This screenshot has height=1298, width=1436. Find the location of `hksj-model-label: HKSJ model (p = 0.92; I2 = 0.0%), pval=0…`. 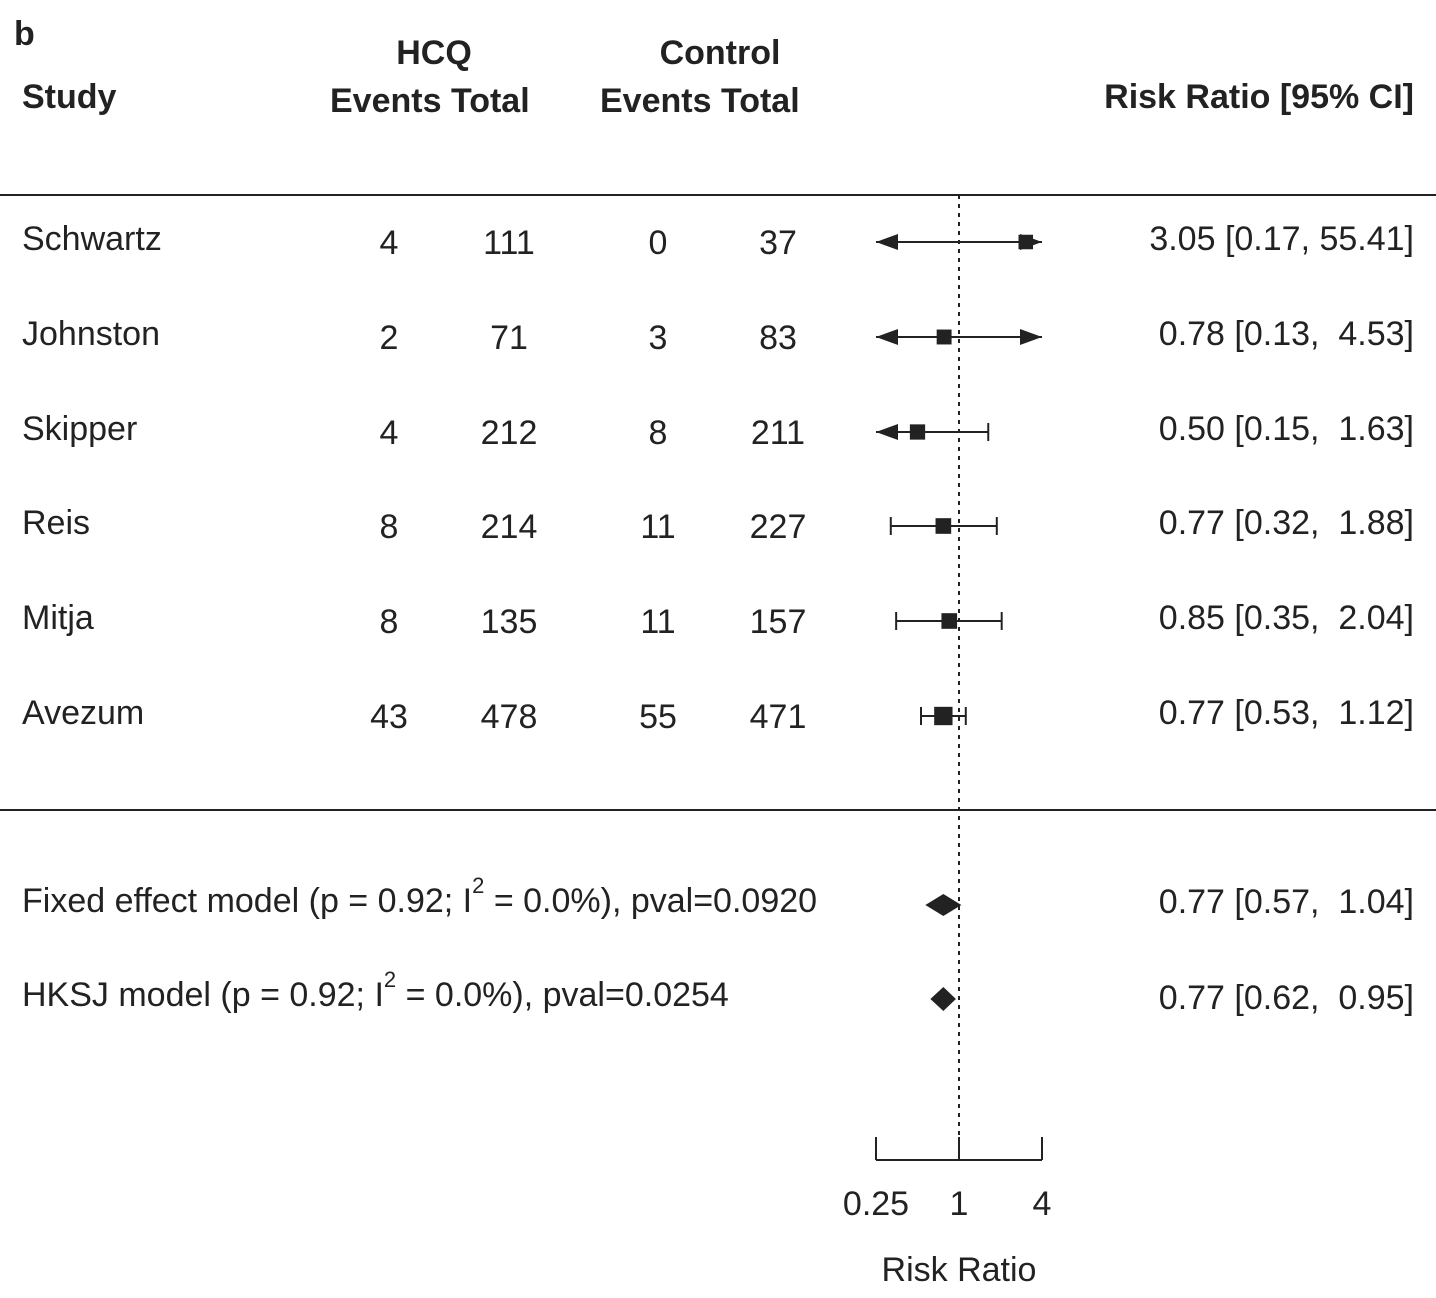

hksj-model-label: HKSJ model (p = 0.92; I2 = 0.0%), pval=0… is located at coordinates (375, 992).